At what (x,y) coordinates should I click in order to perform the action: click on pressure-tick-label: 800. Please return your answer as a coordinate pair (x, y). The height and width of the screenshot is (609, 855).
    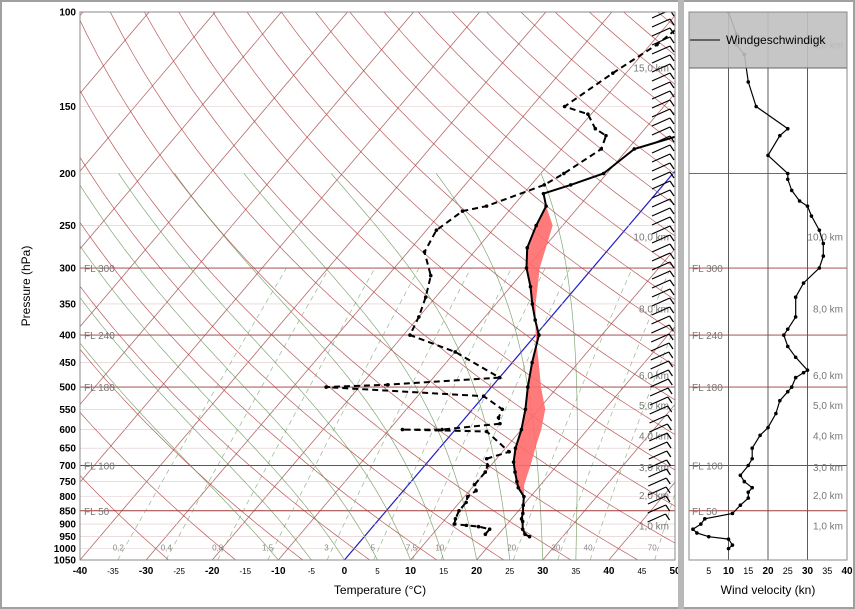
    Looking at the image, I should click on (67, 497).